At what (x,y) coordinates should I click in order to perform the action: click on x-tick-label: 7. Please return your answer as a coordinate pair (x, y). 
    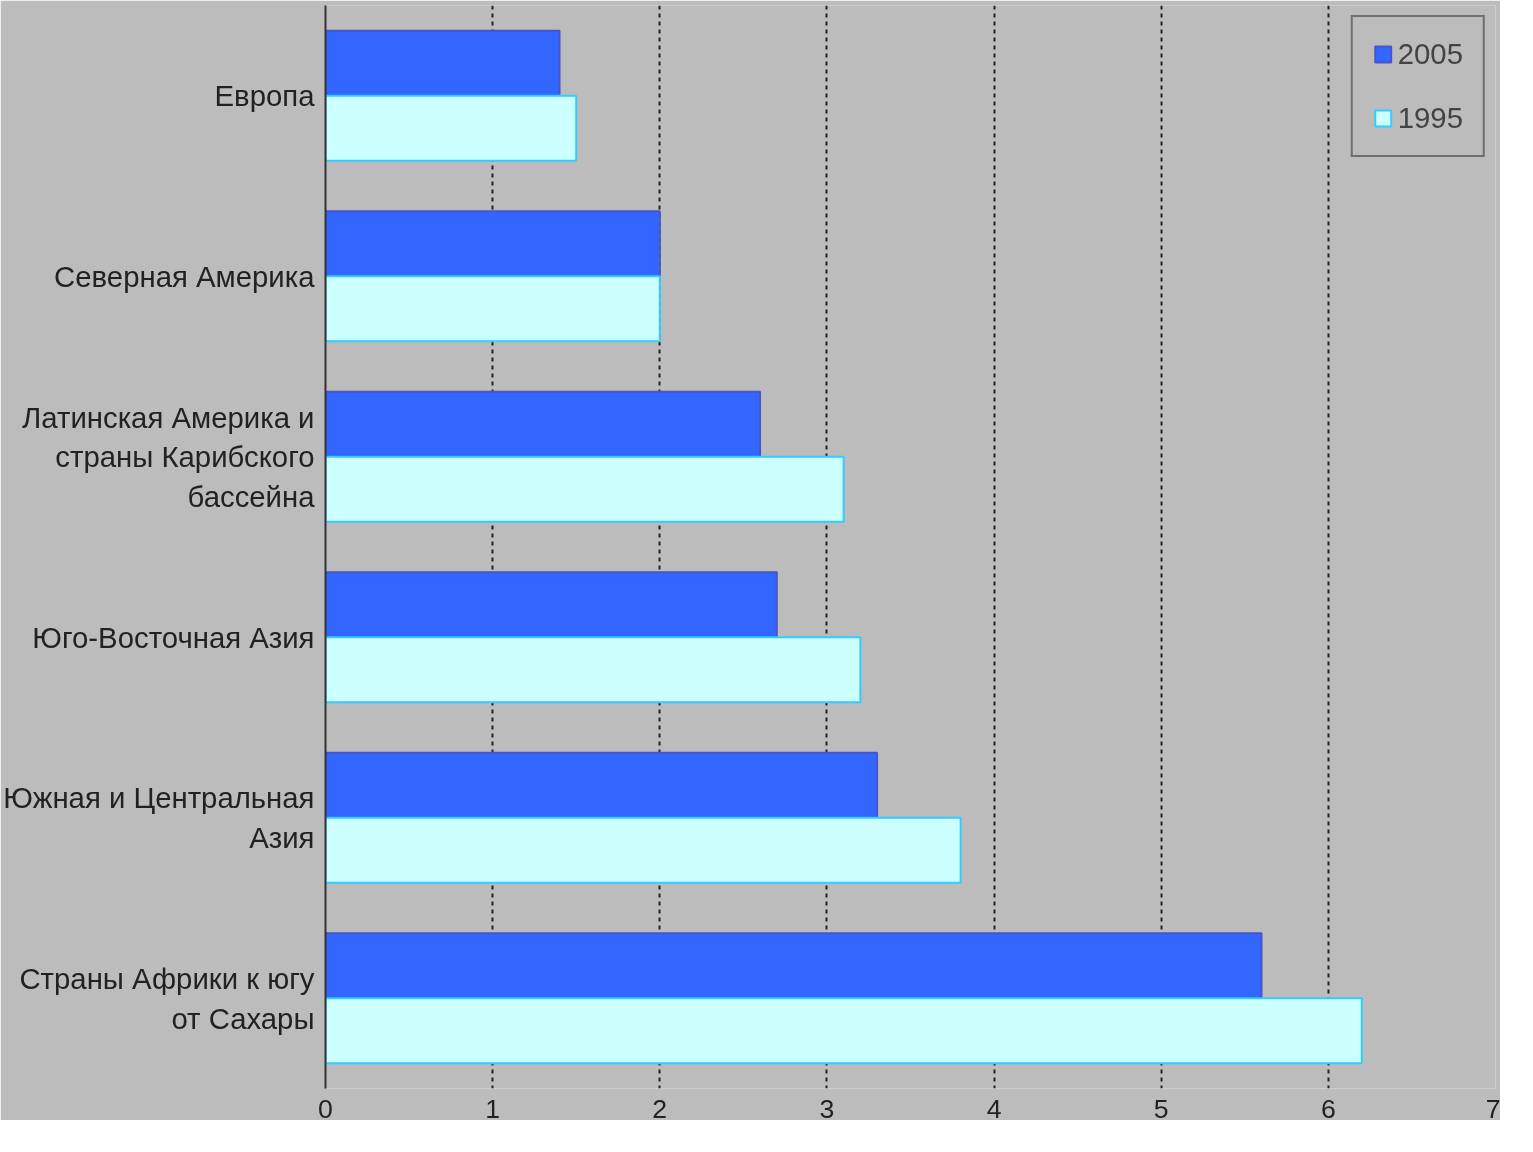
    Looking at the image, I should click on (1493, 1108).